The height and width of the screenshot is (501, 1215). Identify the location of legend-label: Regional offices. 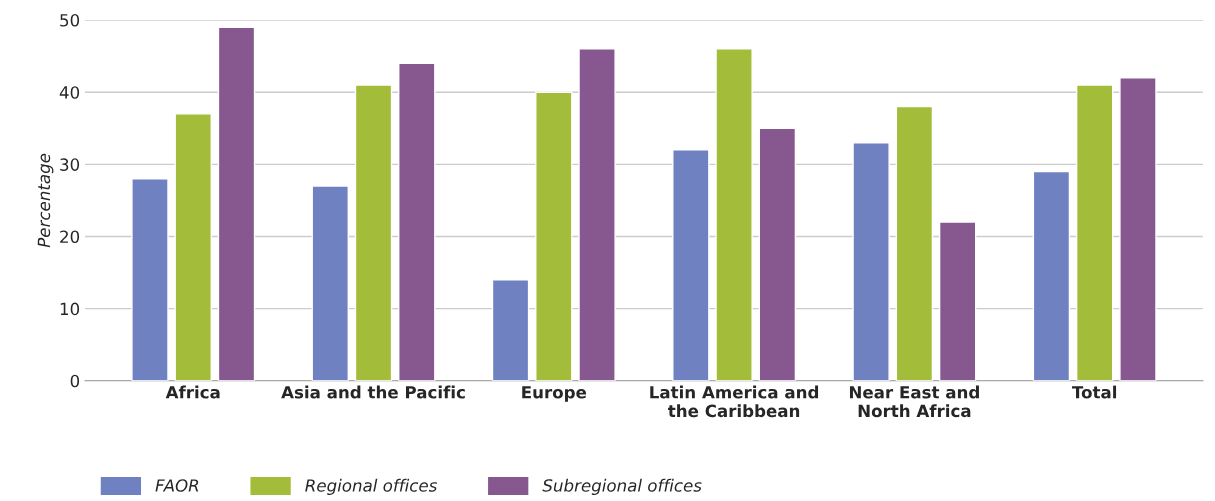
(371, 486).